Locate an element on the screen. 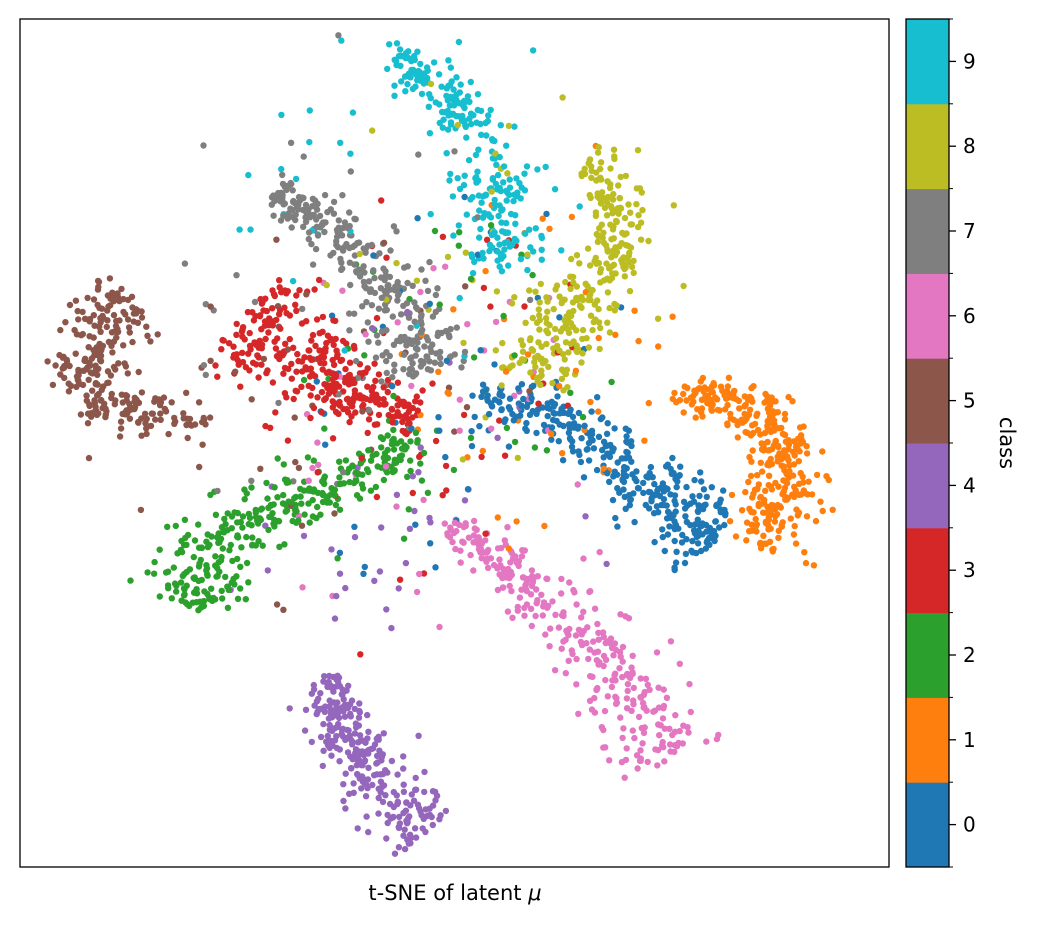  x-axis-label: t-SNE of latent μ is located at coordinates (454, 893).